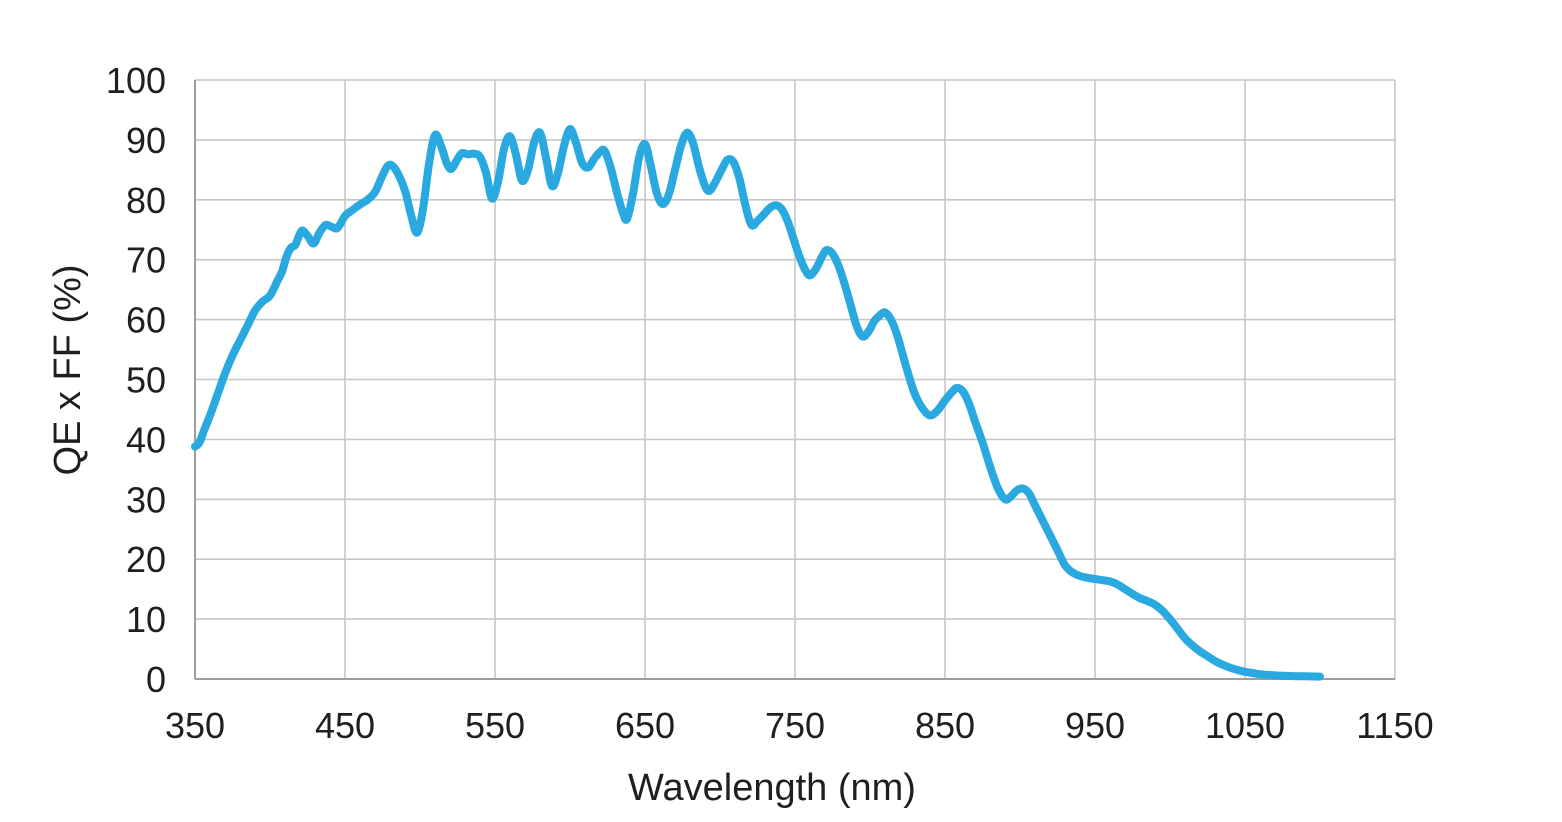  Describe the element at coordinates (136, 80) in the screenshot. I see `y-tick-label: 100` at that location.